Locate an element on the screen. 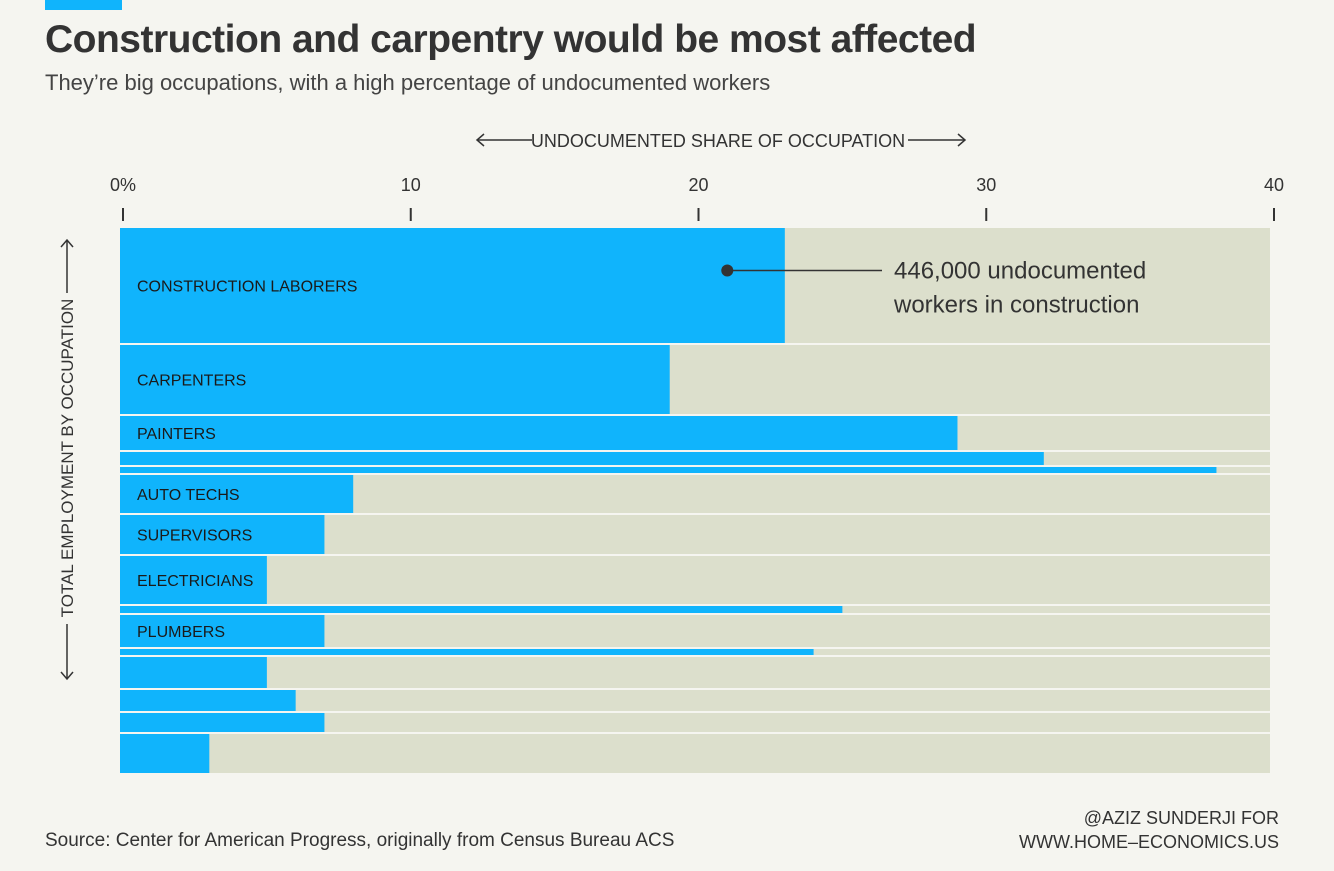  x-axis-label: UNDOCUMENTED SHARE OF OCCUPATION is located at coordinates (718, 141).